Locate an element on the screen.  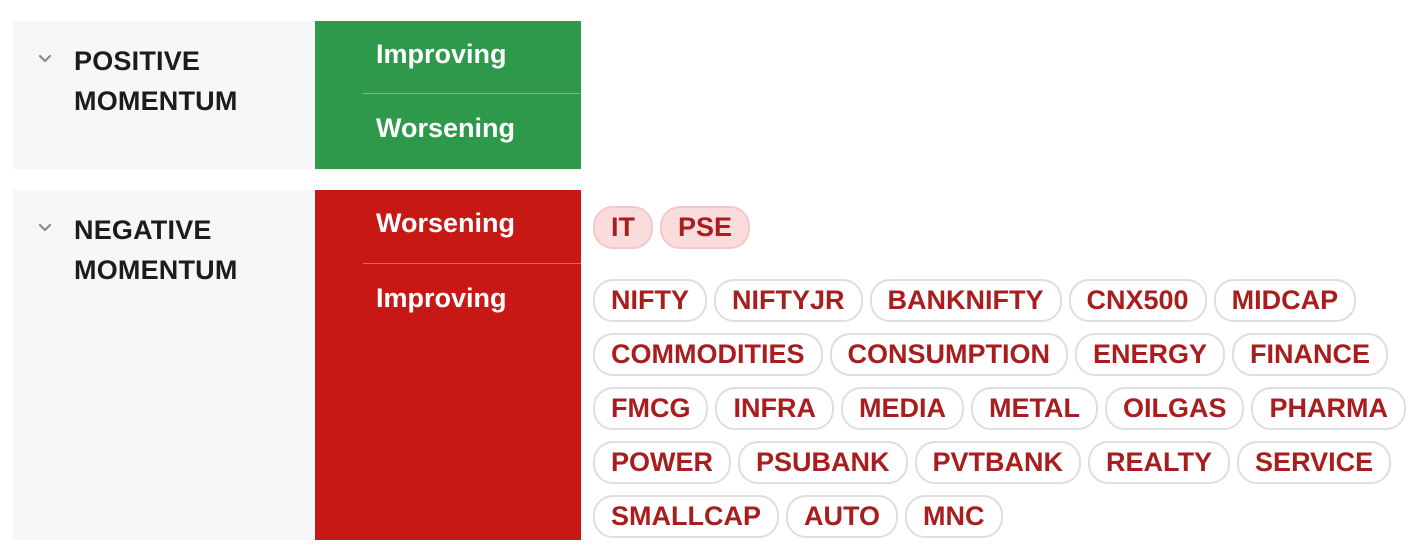
tag-pvtbank: PVTBANK is located at coordinates (998, 462).